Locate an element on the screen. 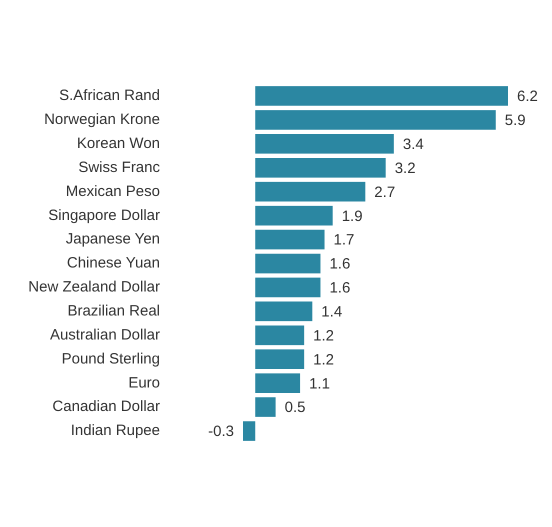 The image size is (552, 527). data-label: 1.1 is located at coordinates (319, 383).